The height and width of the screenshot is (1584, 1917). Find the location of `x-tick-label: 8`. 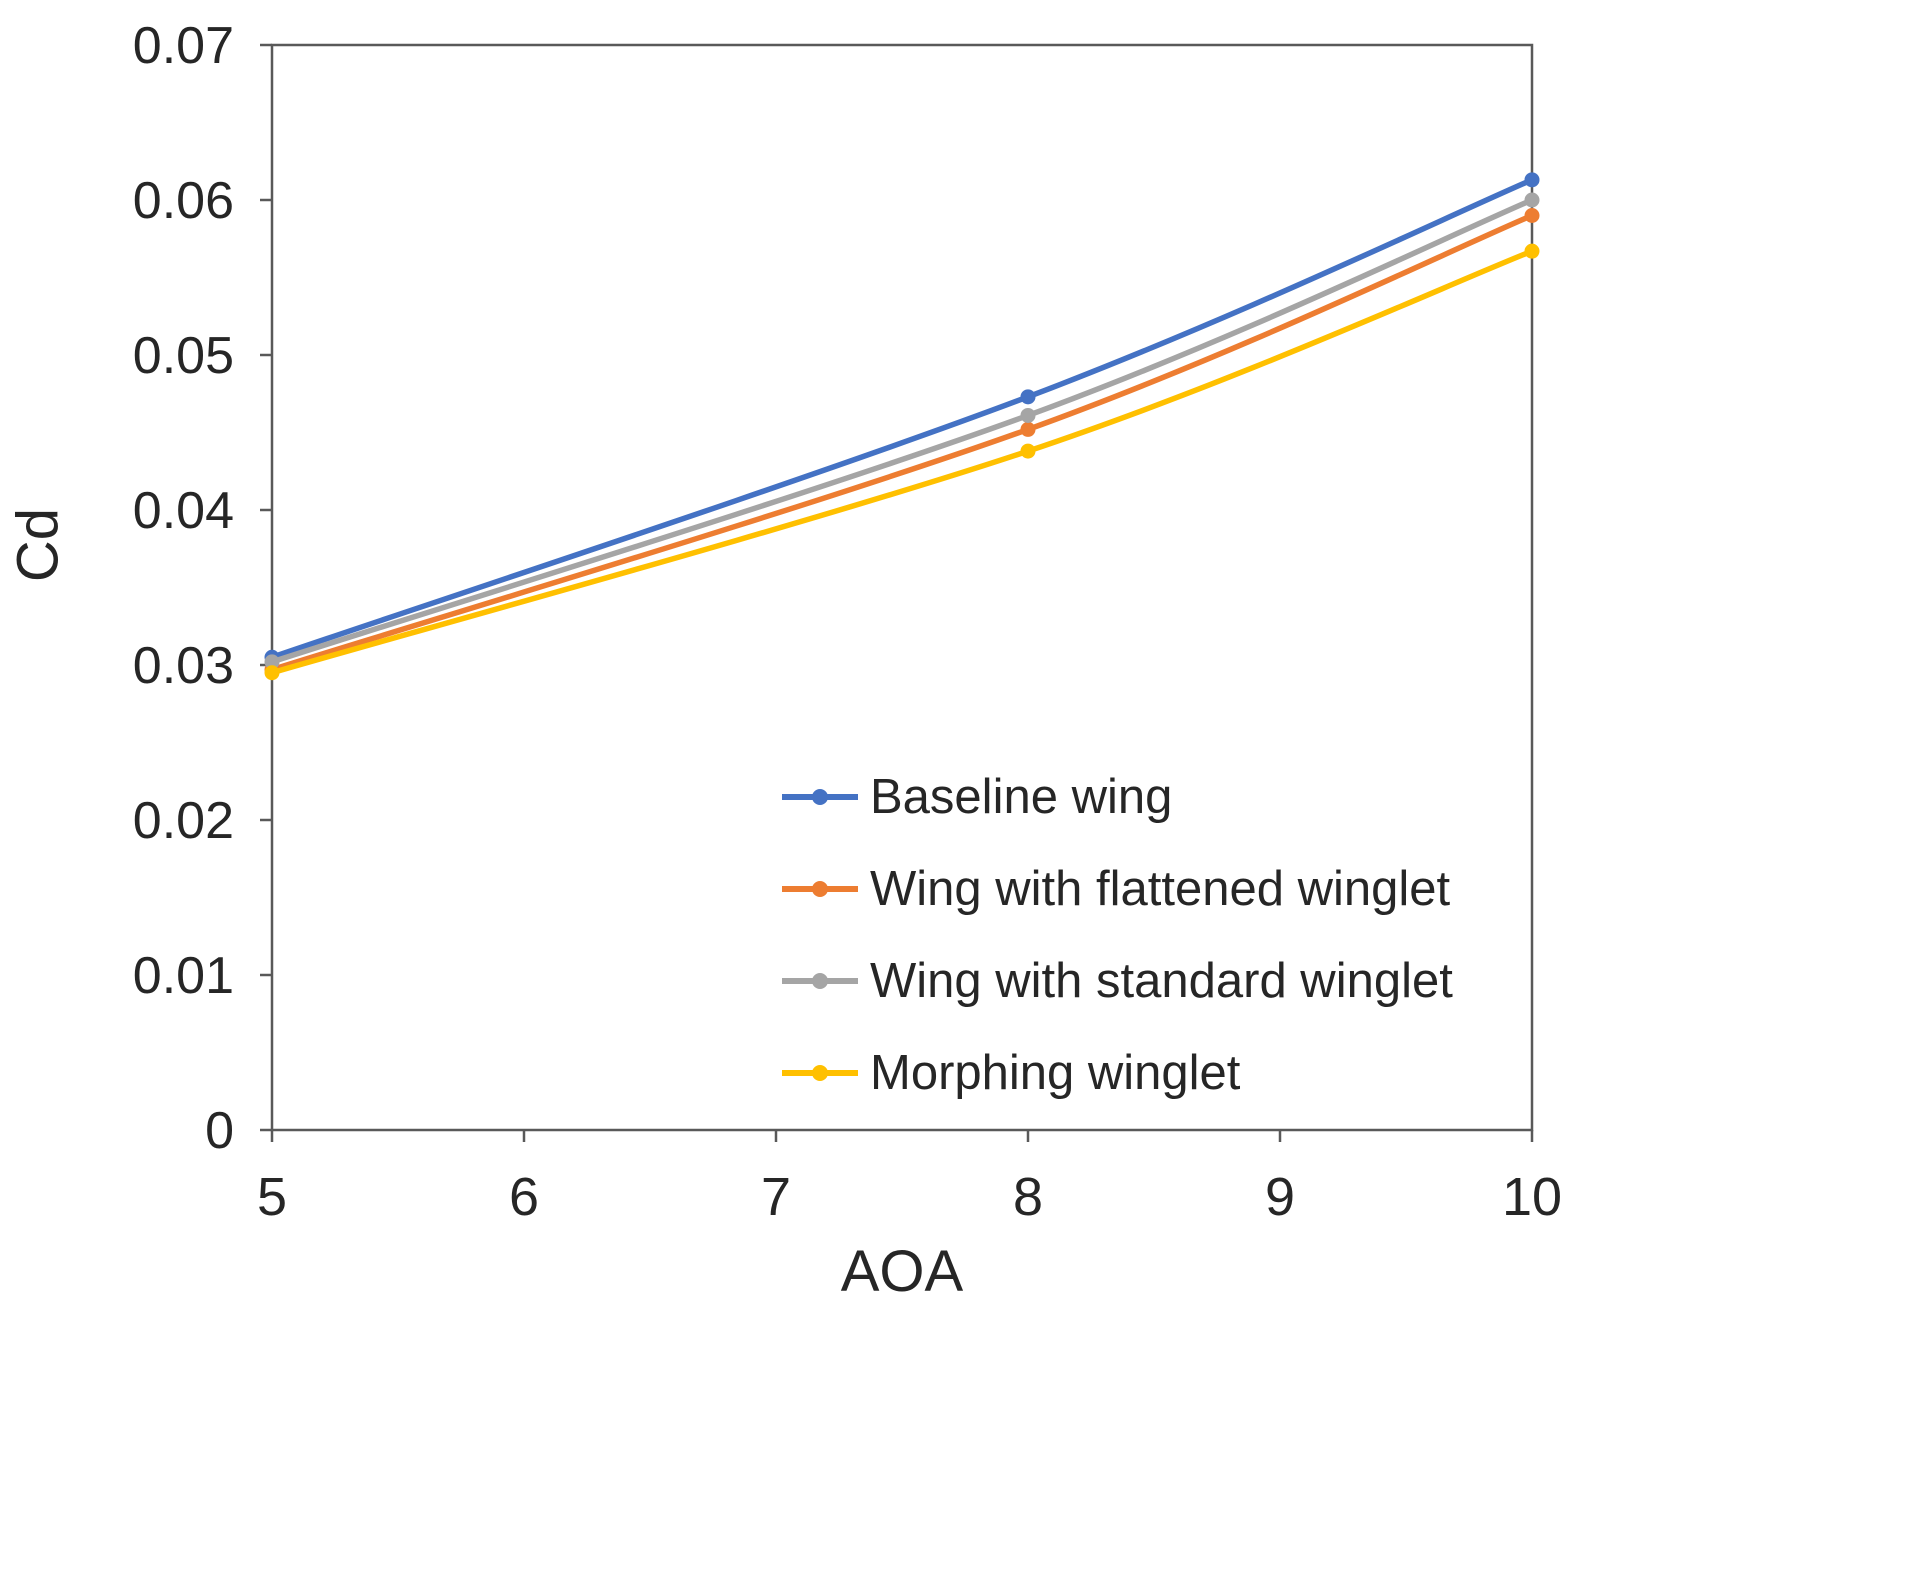

x-tick-label: 8 is located at coordinates (1028, 1197).